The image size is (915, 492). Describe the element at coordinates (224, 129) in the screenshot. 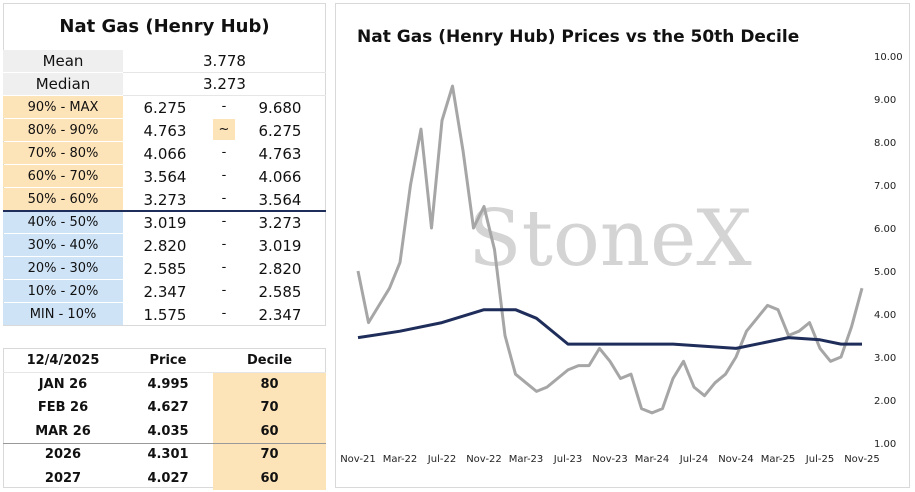

I see `decile-sep: ~` at that location.